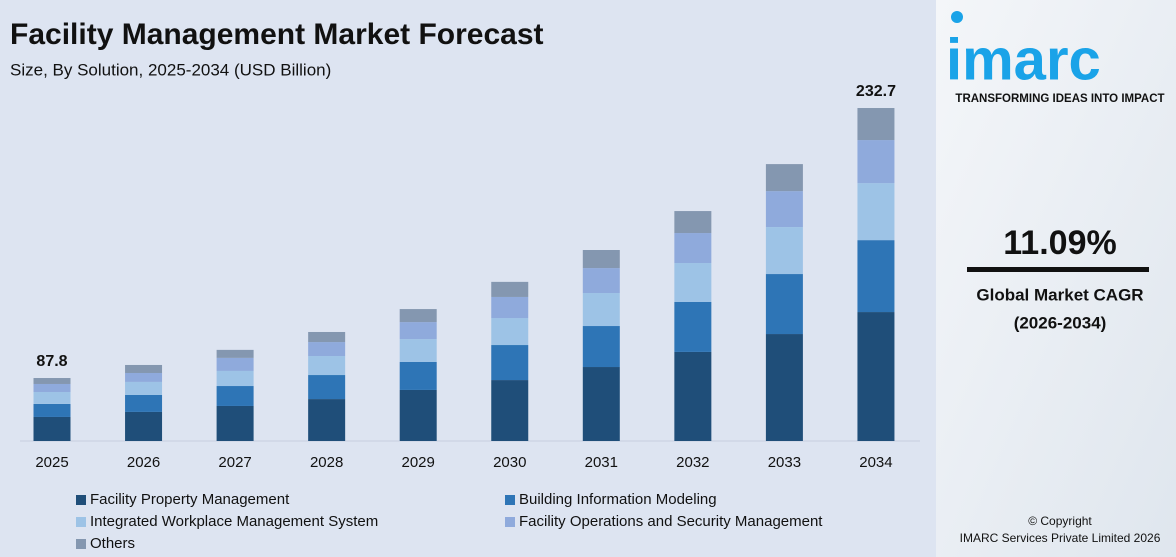 The image size is (1176, 557). Describe the element at coordinates (1023, 59) in the screenshot. I see `logo: imarc` at that location.